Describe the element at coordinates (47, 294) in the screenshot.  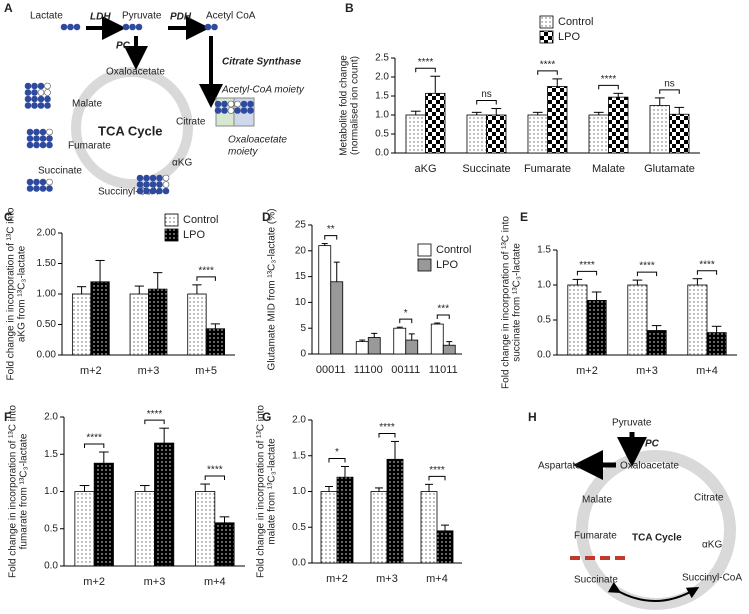
I see `y-tick-label: 1.00` at that location.